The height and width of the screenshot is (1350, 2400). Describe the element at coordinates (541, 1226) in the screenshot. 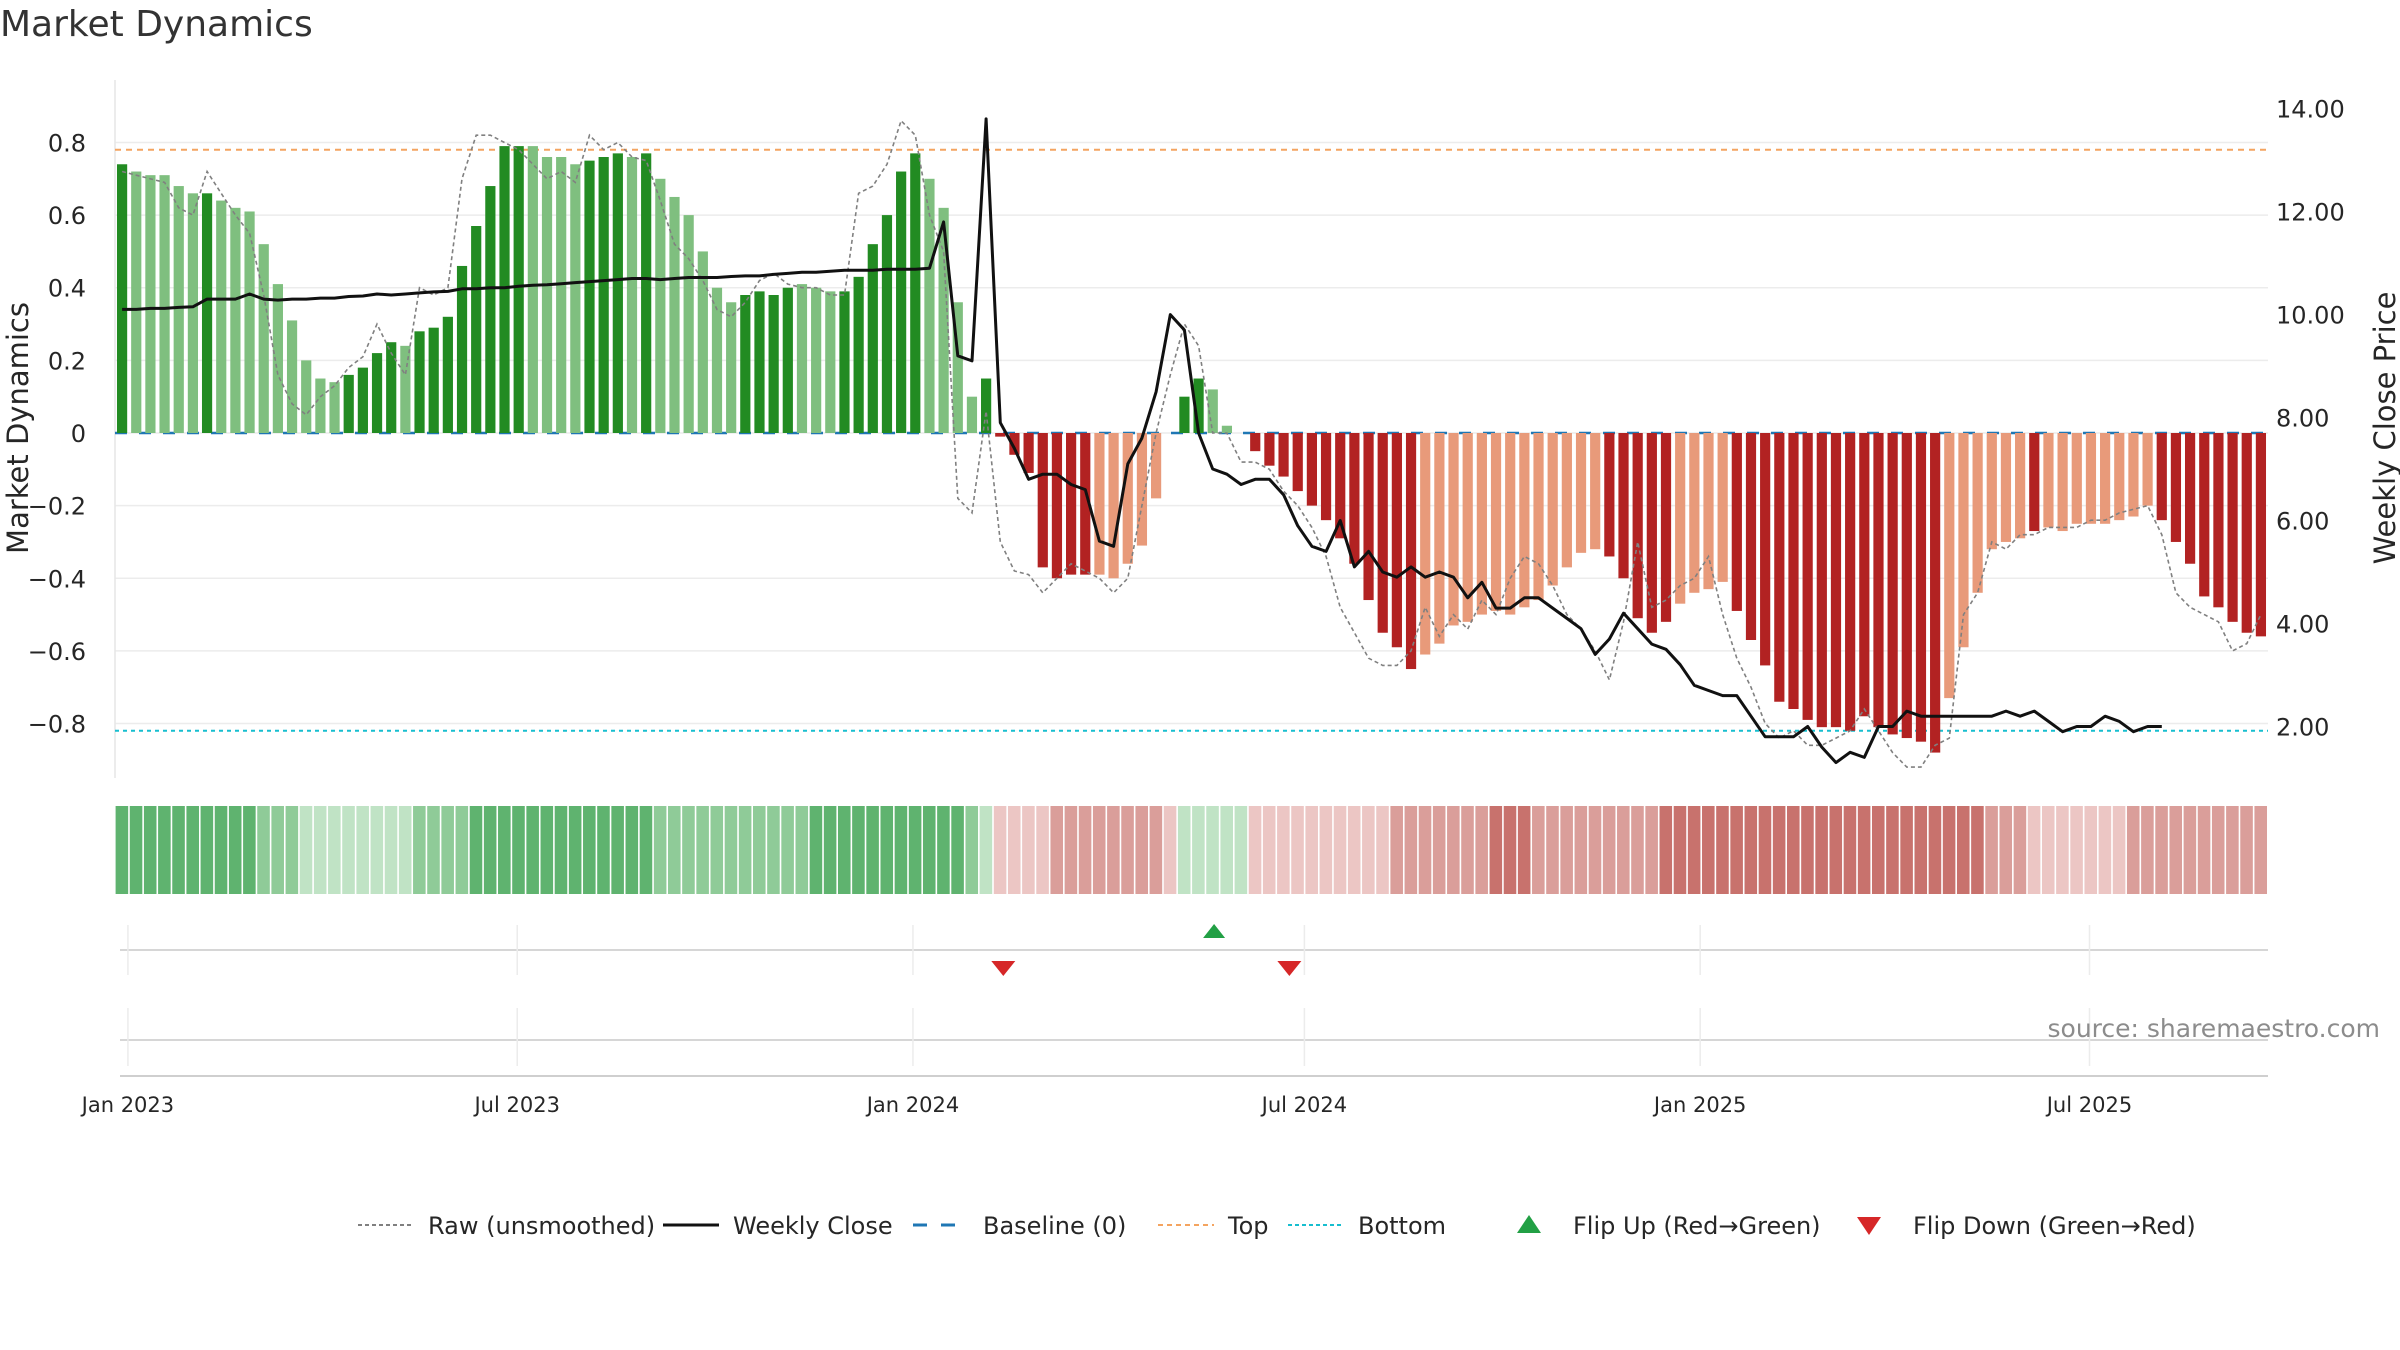

I see `legend-label: Raw (unsmoothed)` at that location.